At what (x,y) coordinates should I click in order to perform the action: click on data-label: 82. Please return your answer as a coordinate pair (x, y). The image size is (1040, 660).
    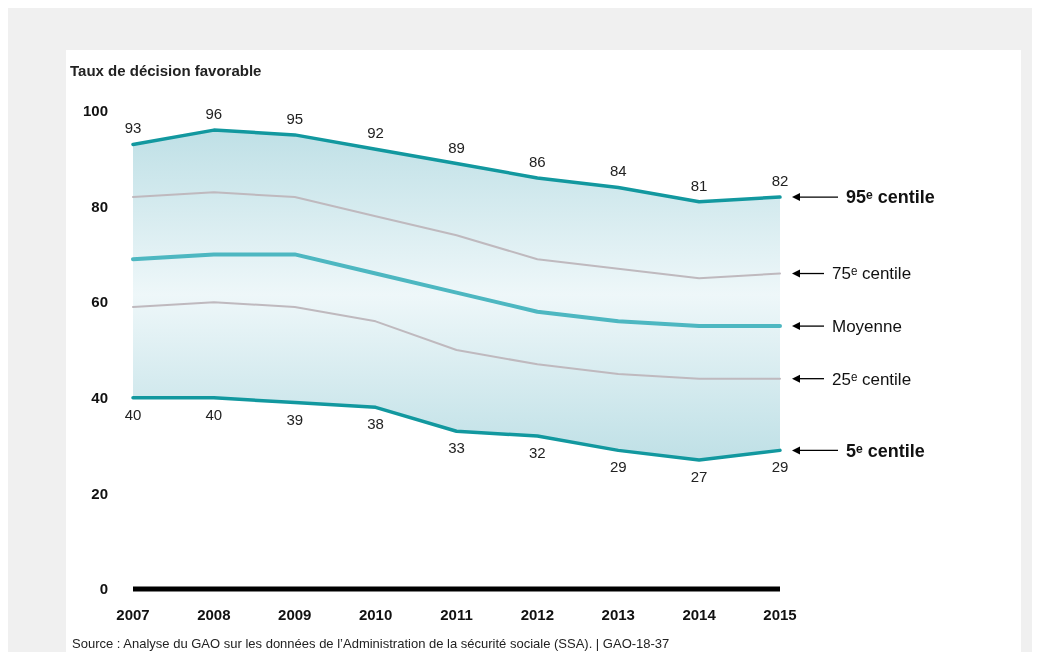
    Looking at the image, I should click on (780, 181).